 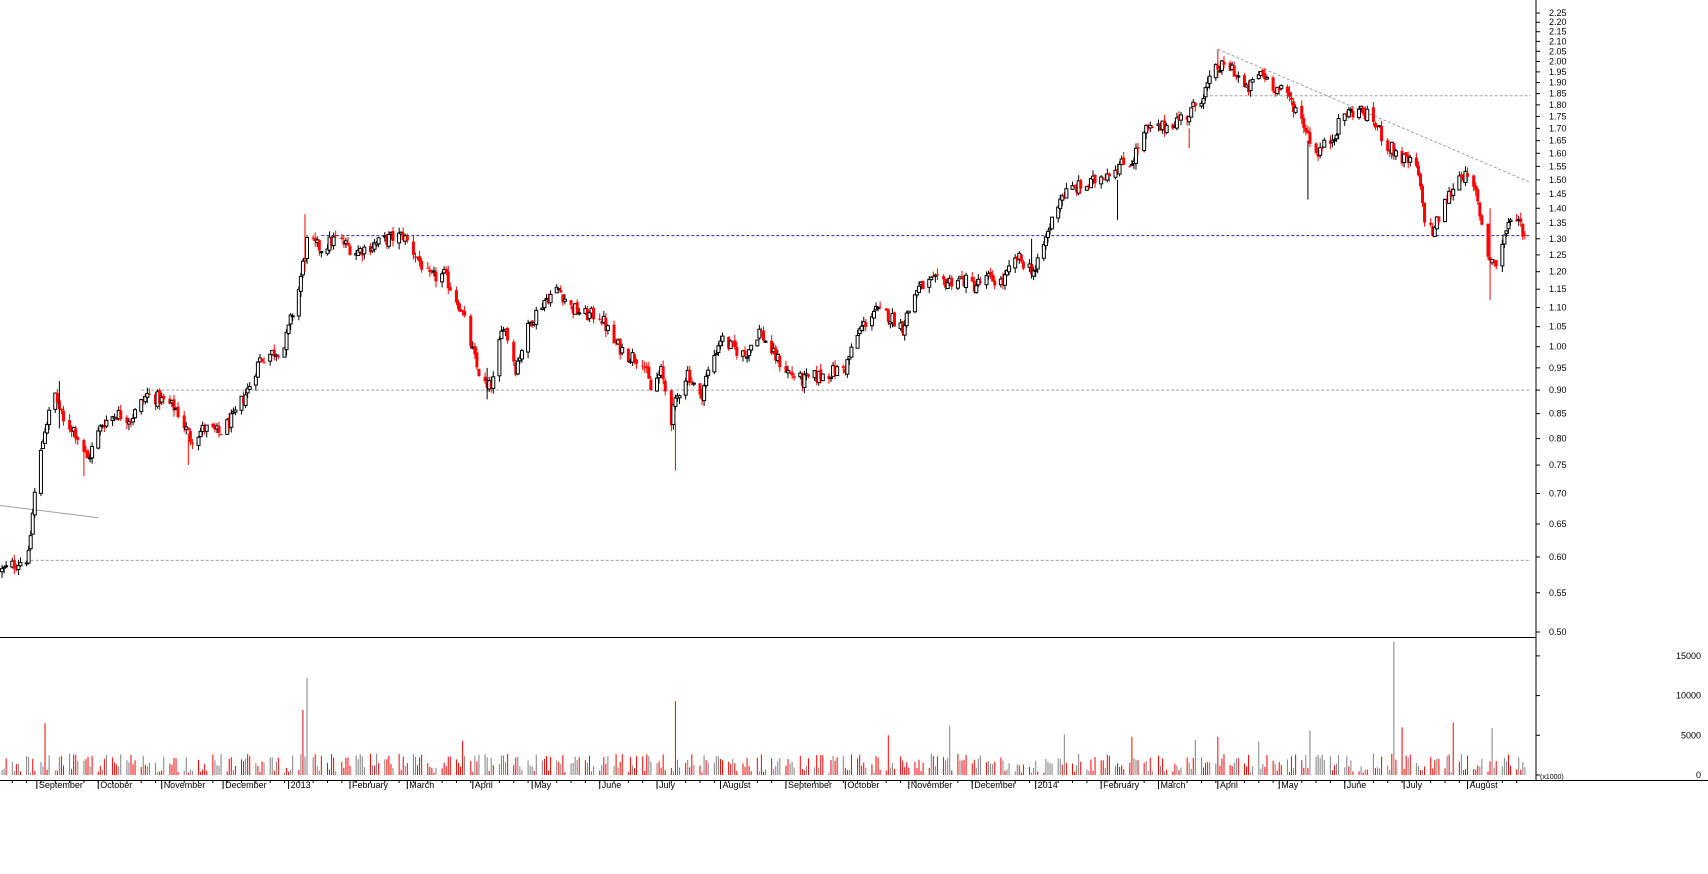 I want to click on month-label: September, so click(x=61, y=785).